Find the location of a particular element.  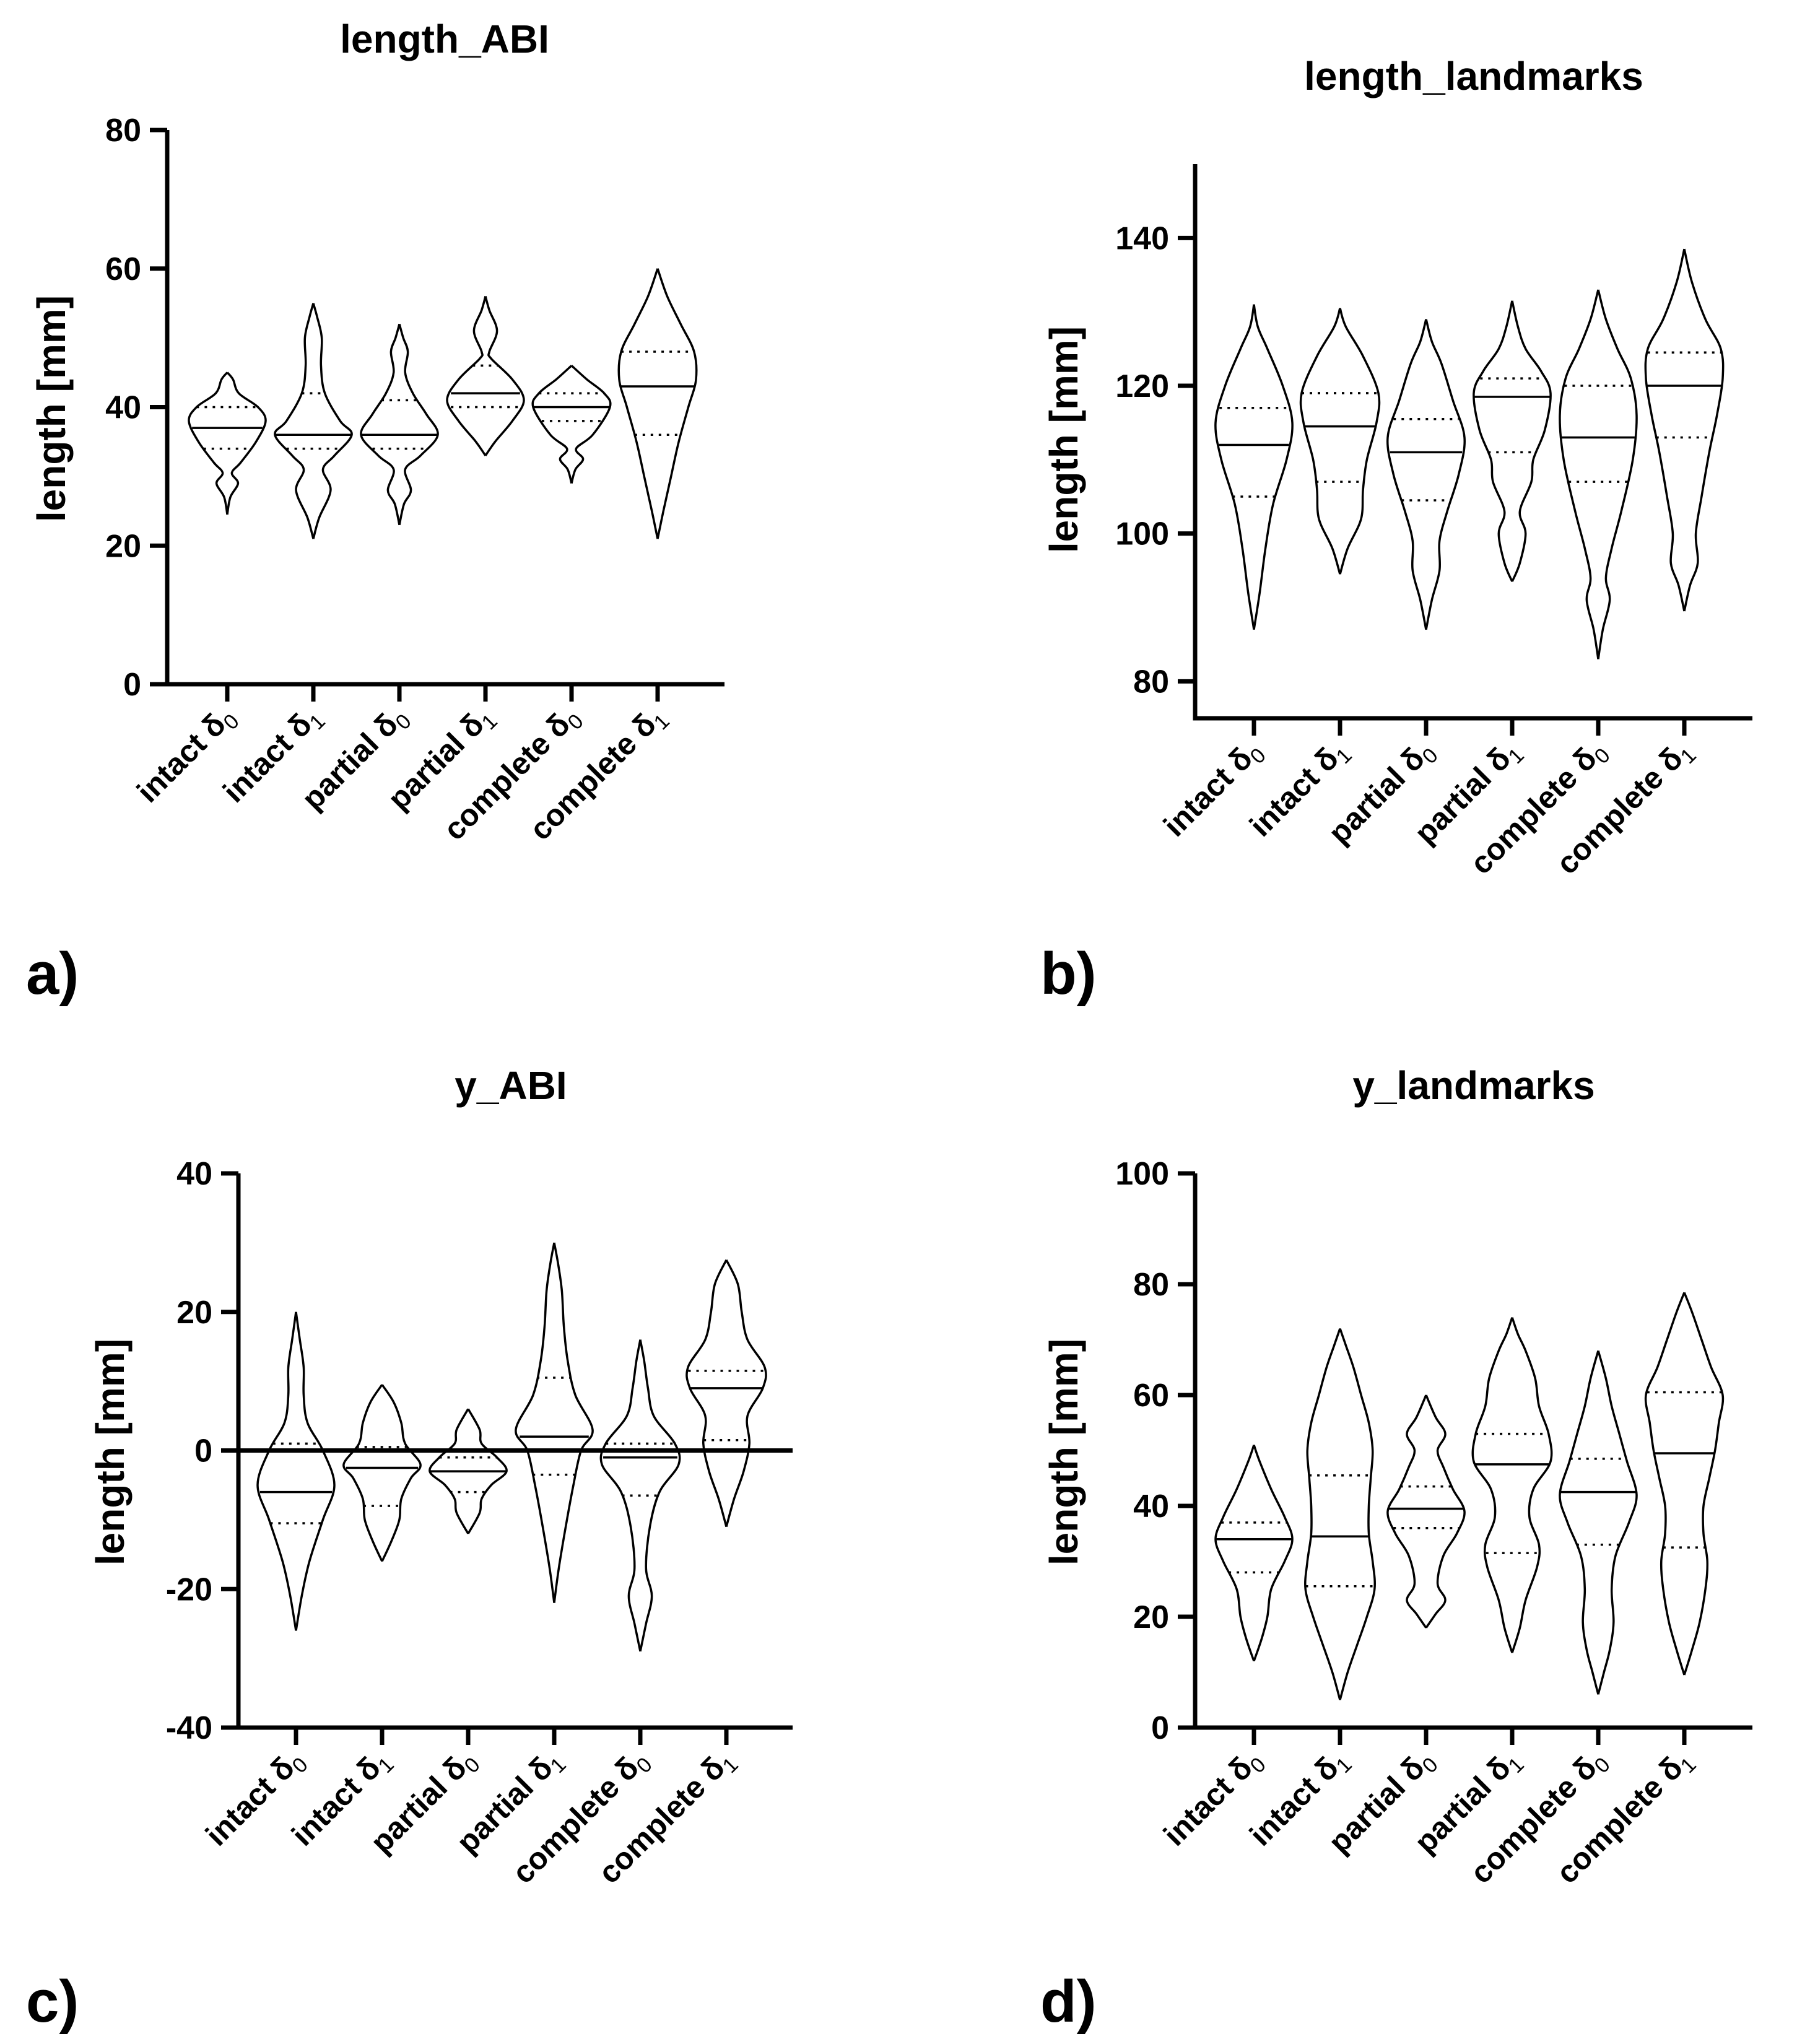

chart-title: y_landmarks is located at coordinates (1473, 1086).